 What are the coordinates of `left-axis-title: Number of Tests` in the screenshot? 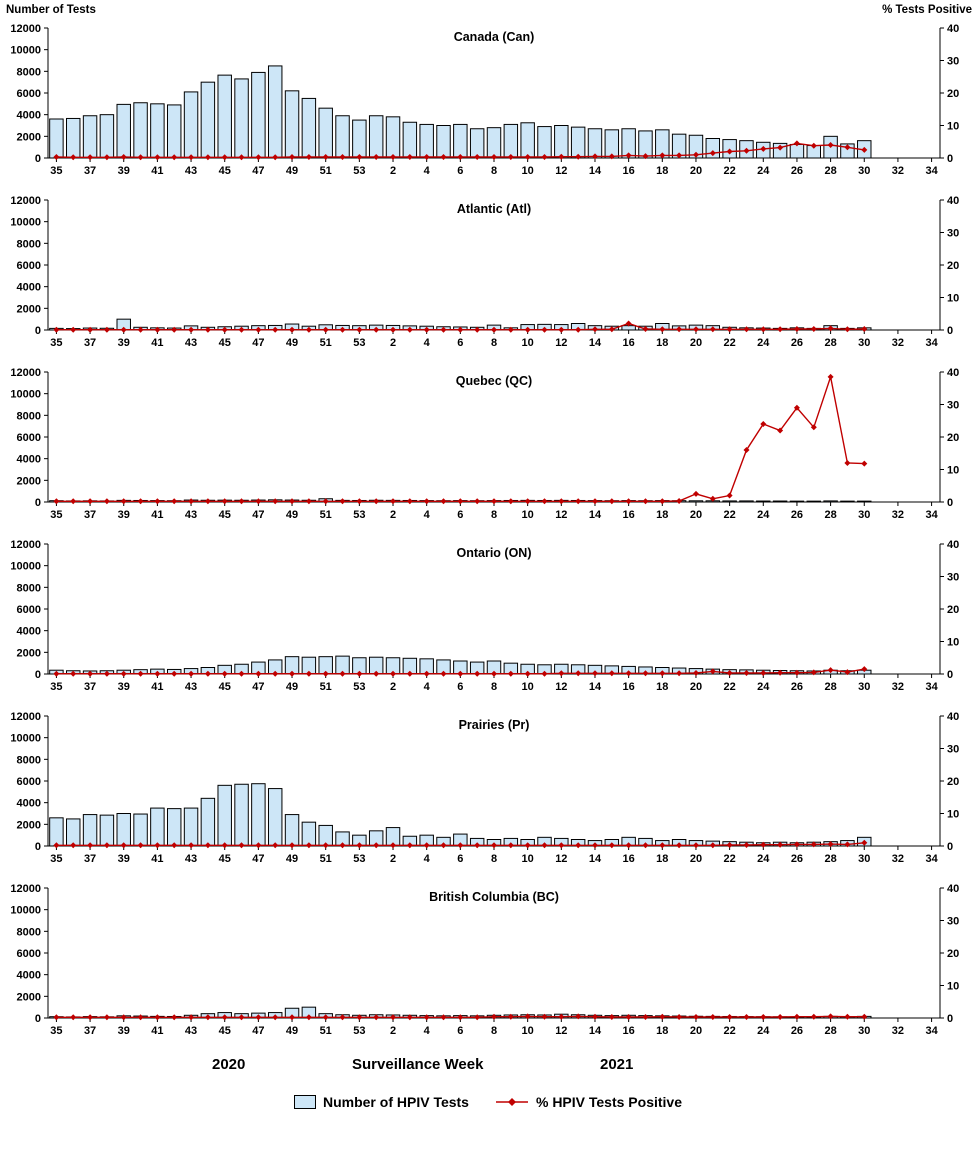 It's located at (51, 10).